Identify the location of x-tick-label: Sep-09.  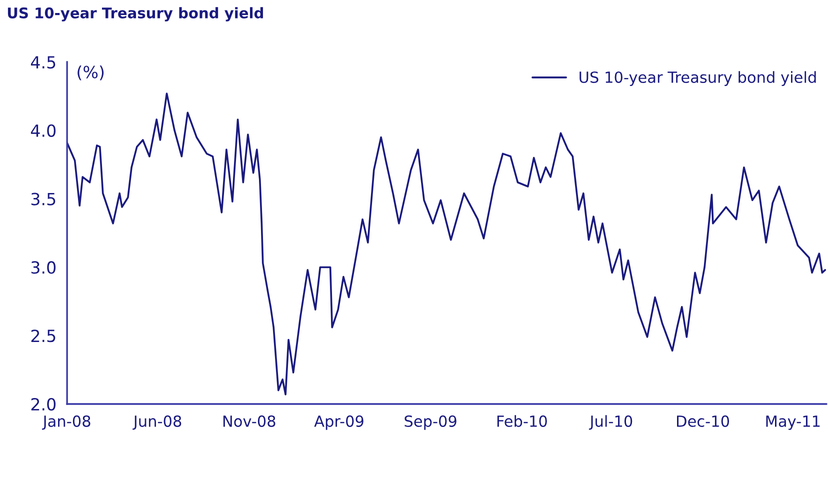
(430, 422).